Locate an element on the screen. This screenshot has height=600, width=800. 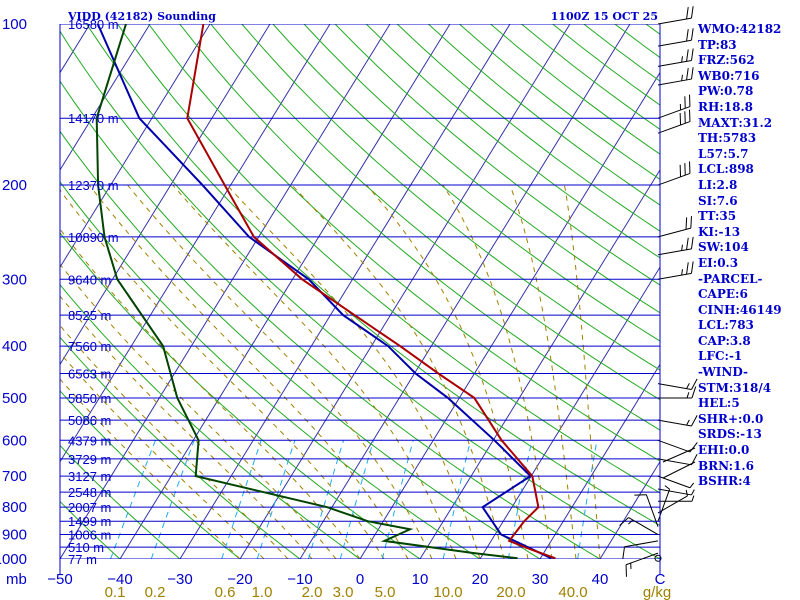
temperature-tick-label: 20 is located at coordinates (480, 579).